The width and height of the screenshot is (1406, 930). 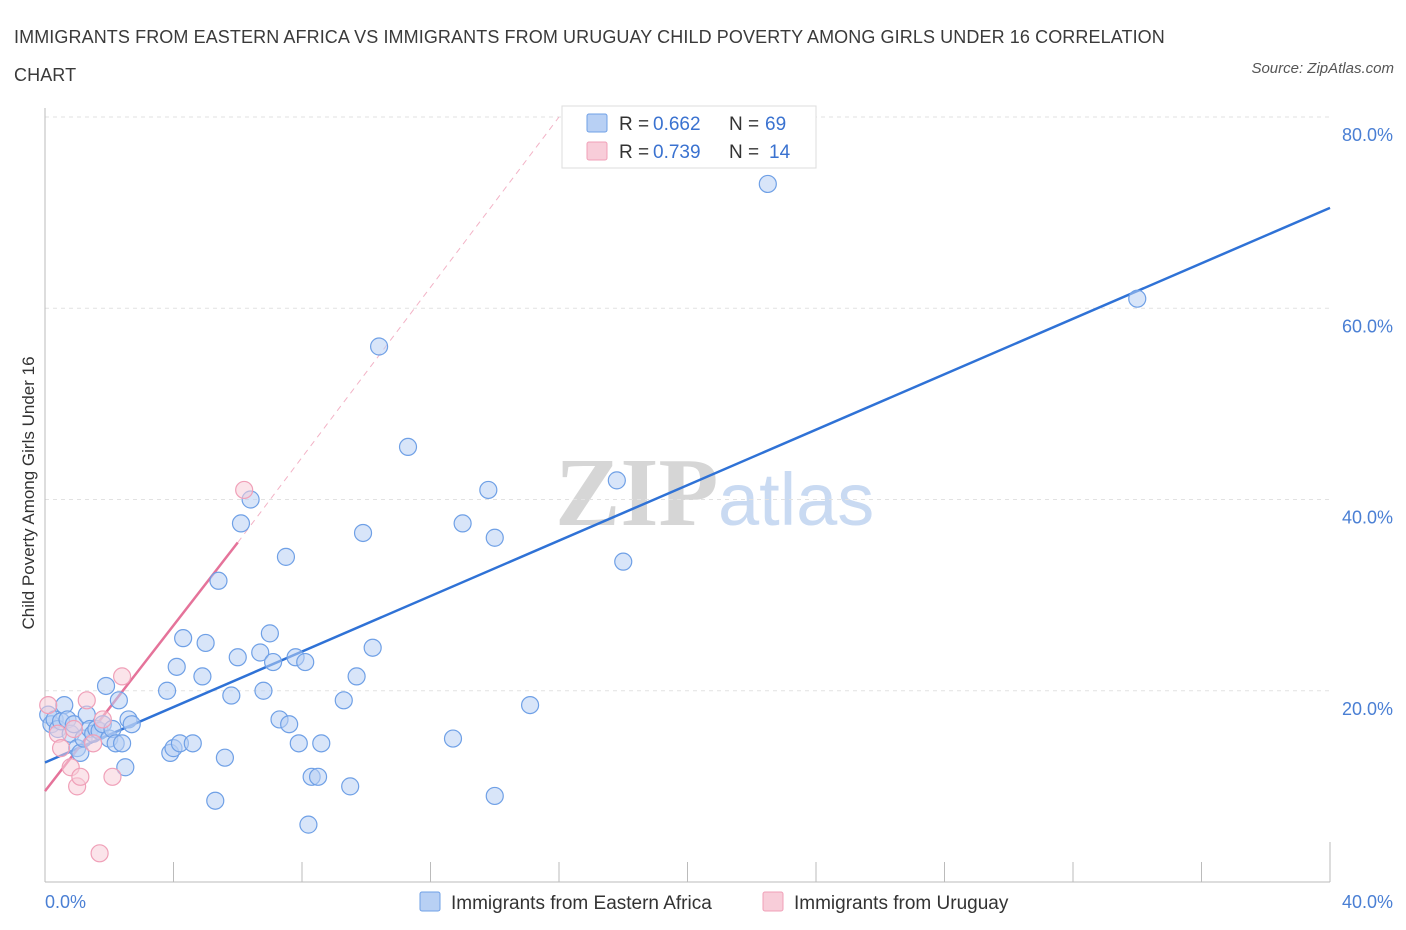 What do you see at coordinates (773, 901) in the screenshot?
I see `series-legend-swatch-uruguay` at bounding box center [773, 901].